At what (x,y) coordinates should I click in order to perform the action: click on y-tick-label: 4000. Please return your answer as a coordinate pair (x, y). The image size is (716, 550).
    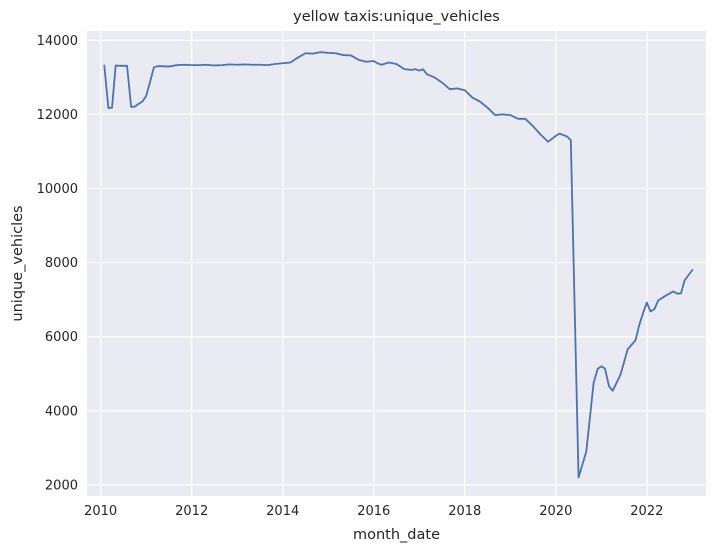
    Looking at the image, I should click on (61, 411).